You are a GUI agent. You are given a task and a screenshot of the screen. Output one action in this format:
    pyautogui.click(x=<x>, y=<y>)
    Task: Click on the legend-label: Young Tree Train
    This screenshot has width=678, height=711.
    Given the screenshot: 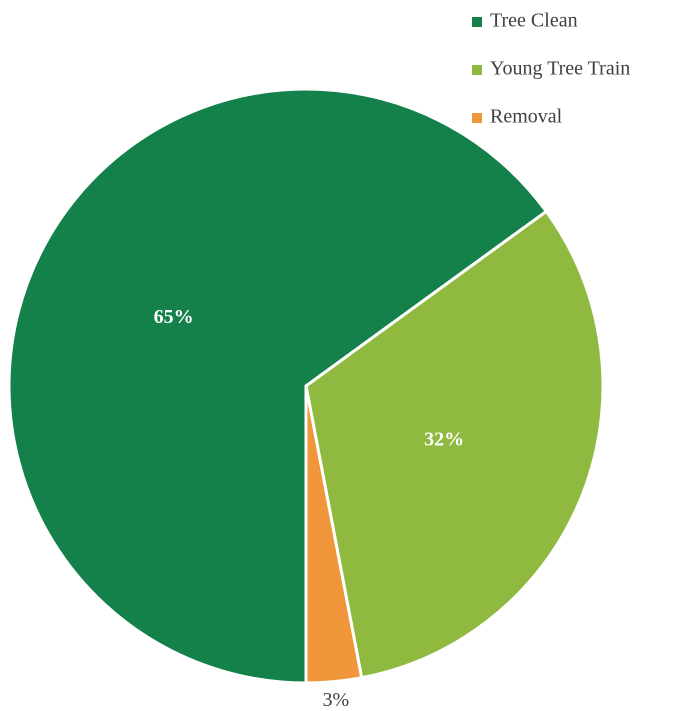 What is the action you would take?
    pyautogui.click(x=560, y=69)
    